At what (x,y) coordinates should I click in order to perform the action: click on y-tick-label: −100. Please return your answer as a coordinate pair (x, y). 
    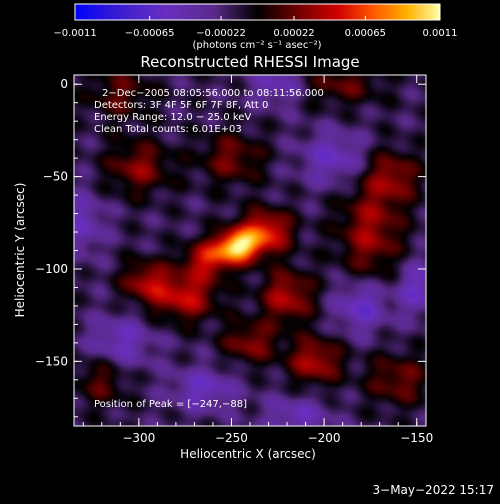
    Looking at the image, I should click on (51, 269).